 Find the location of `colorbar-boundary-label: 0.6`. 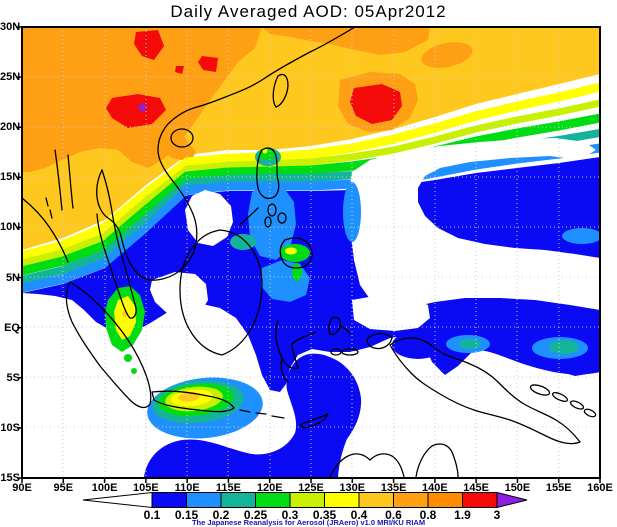

colorbar-boundary-label: 0.6 is located at coordinates (393, 515).